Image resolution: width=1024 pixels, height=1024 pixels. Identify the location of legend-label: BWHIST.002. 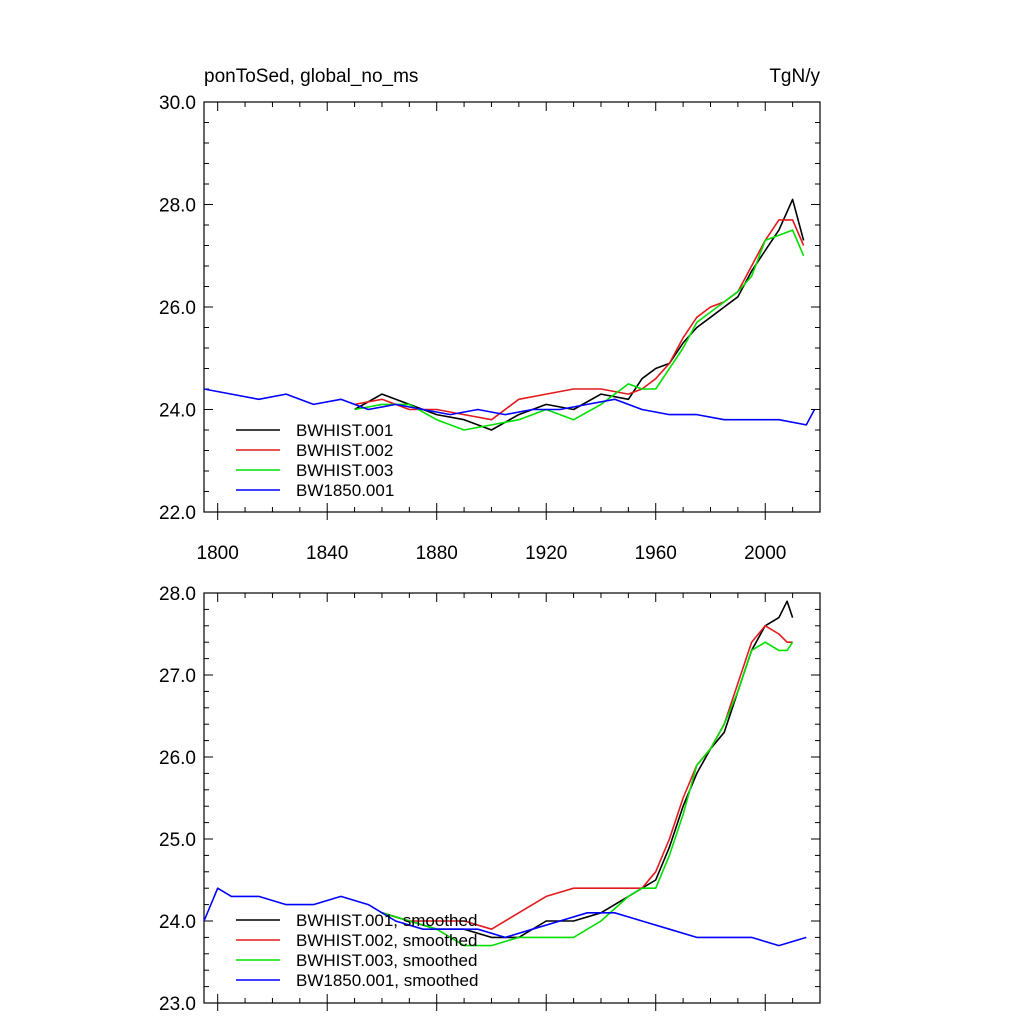
(344, 450).